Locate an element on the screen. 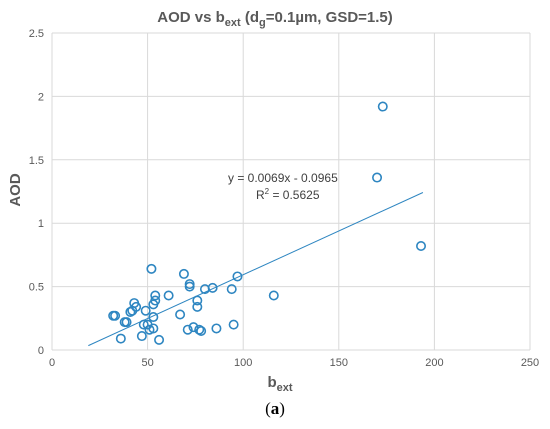  x-tick-label: 100 is located at coordinates (243, 363).